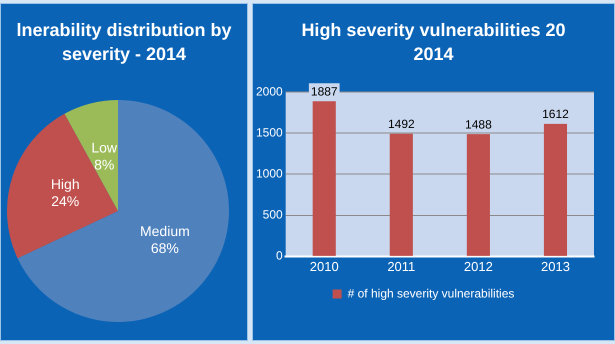 This screenshot has height=344, width=615. What do you see at coordinates (270, 173) in the screenshot?
I see `y-tick-label: 1000` at bounding box center [270, 173].